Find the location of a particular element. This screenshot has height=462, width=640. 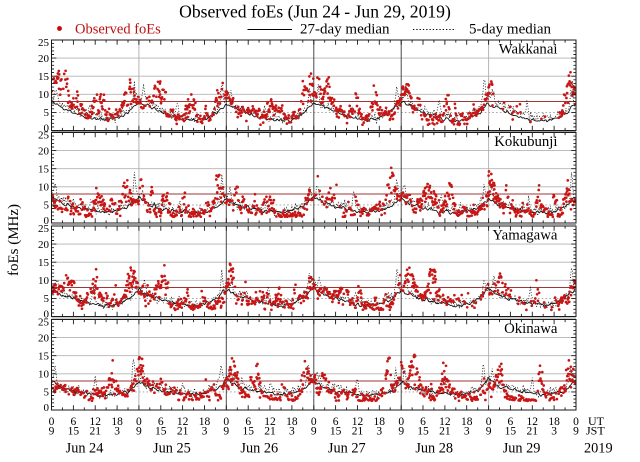

svg-text: 2019 is located at coordinates (598, 449).